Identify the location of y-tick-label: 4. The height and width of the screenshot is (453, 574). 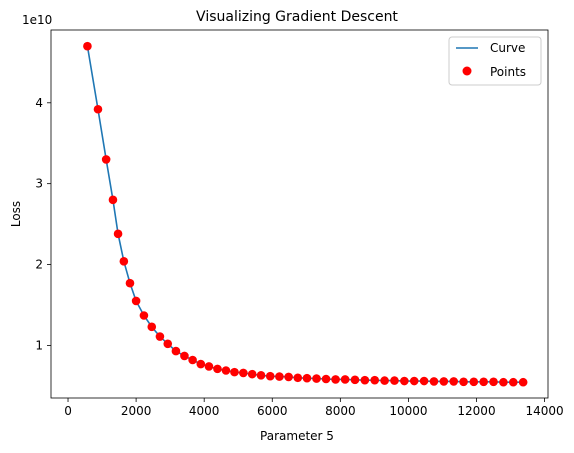
(39, 103).